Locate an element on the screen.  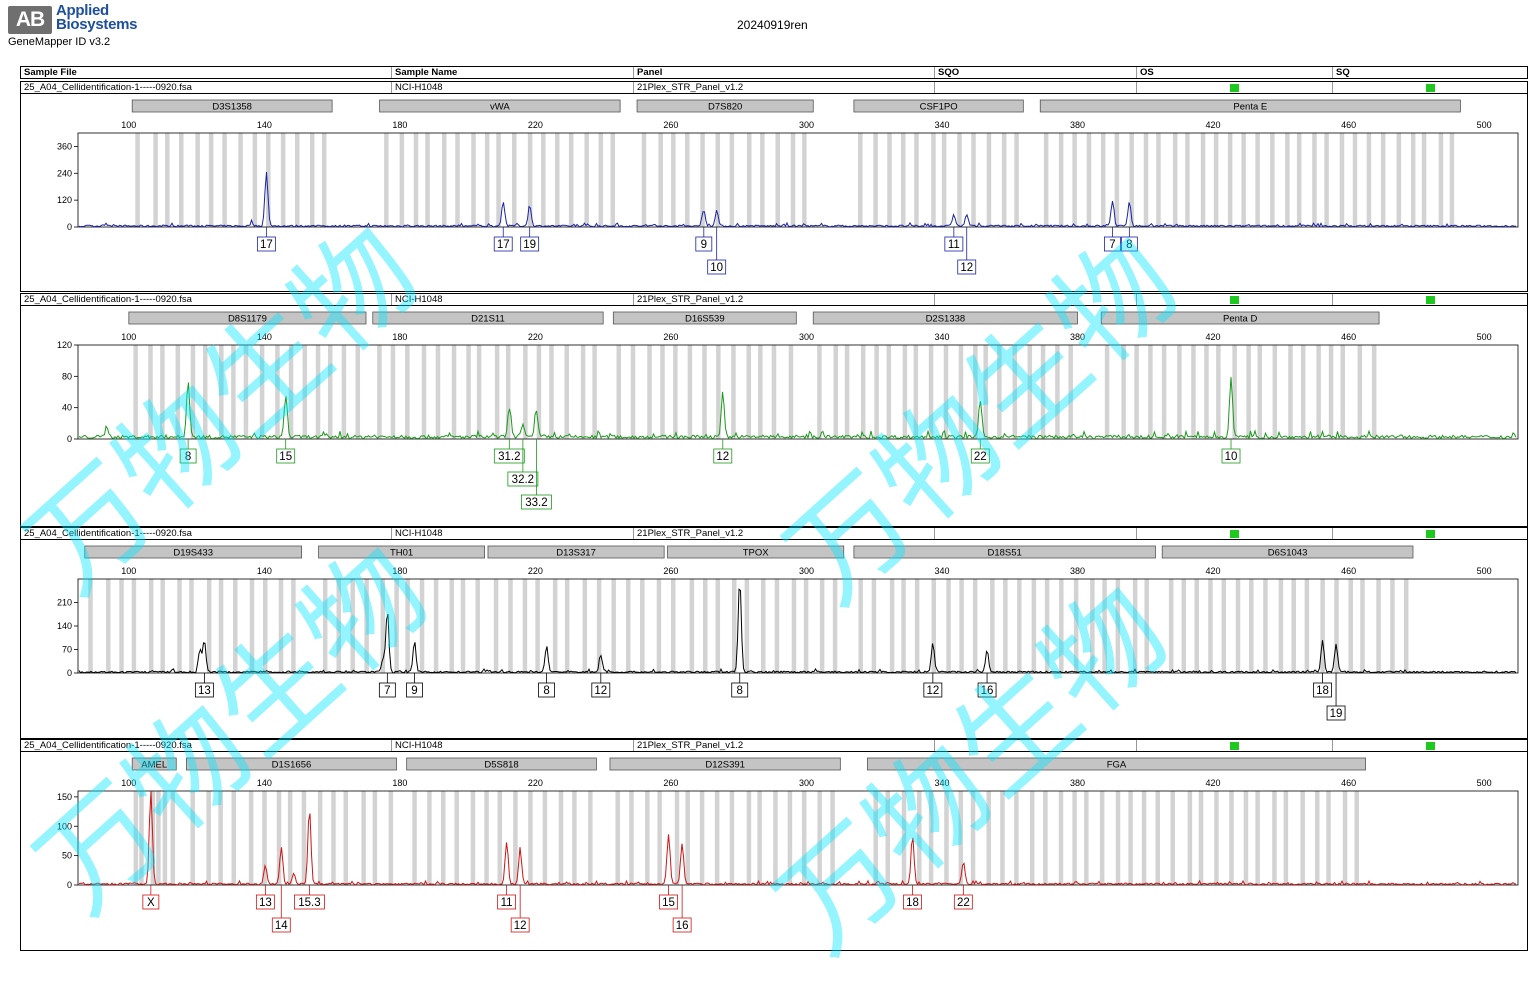
allele-call: 10 is located at coordinates (1231, 451).